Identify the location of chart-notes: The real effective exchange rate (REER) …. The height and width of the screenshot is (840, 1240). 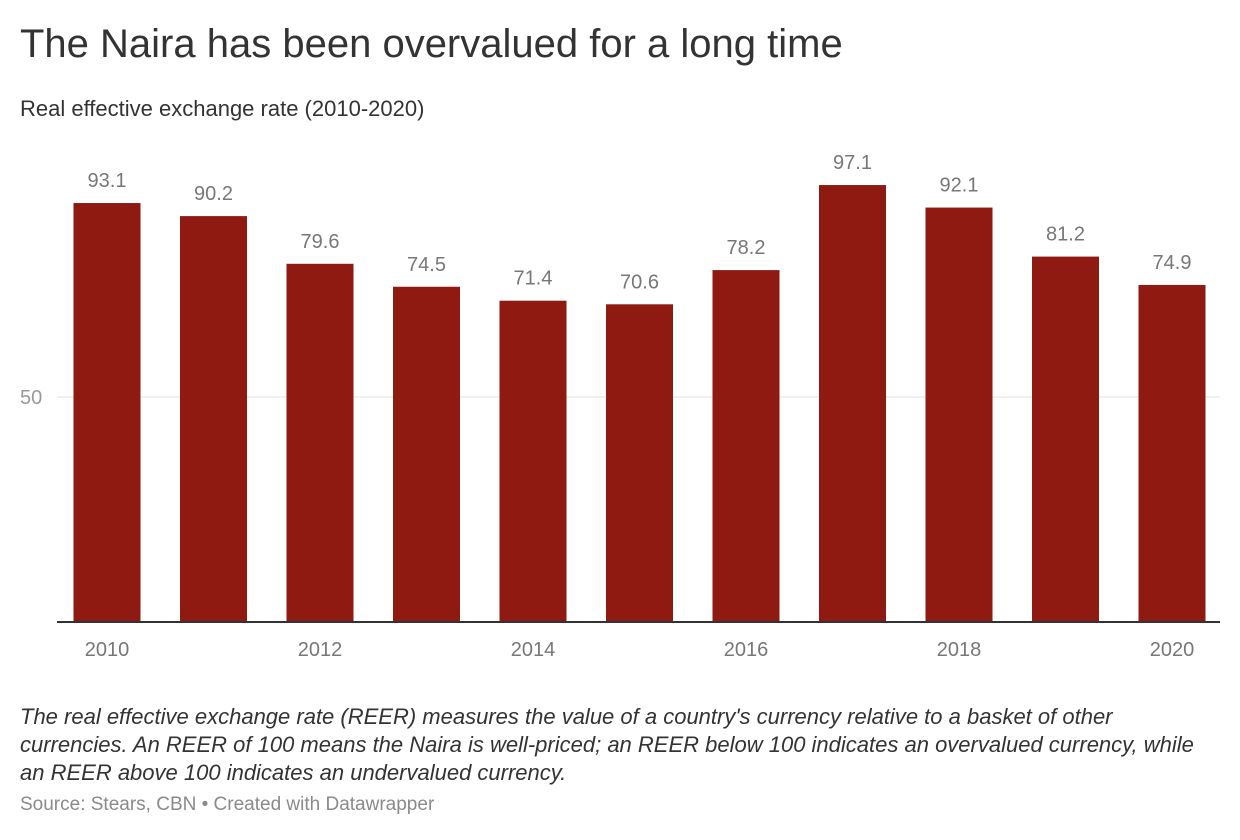
(607, 744).